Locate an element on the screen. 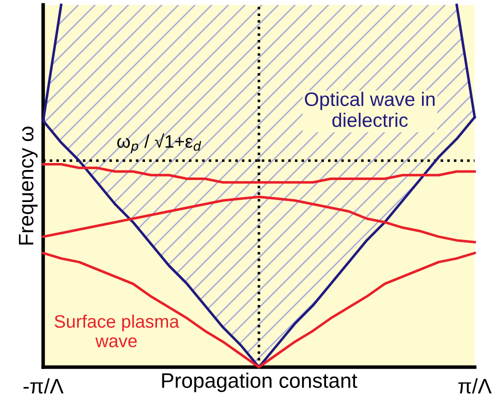 Image resolution: width=496 pixels, height=407 pixels. x-tick-label: -π/Λ is located at coordinates (44, 386).